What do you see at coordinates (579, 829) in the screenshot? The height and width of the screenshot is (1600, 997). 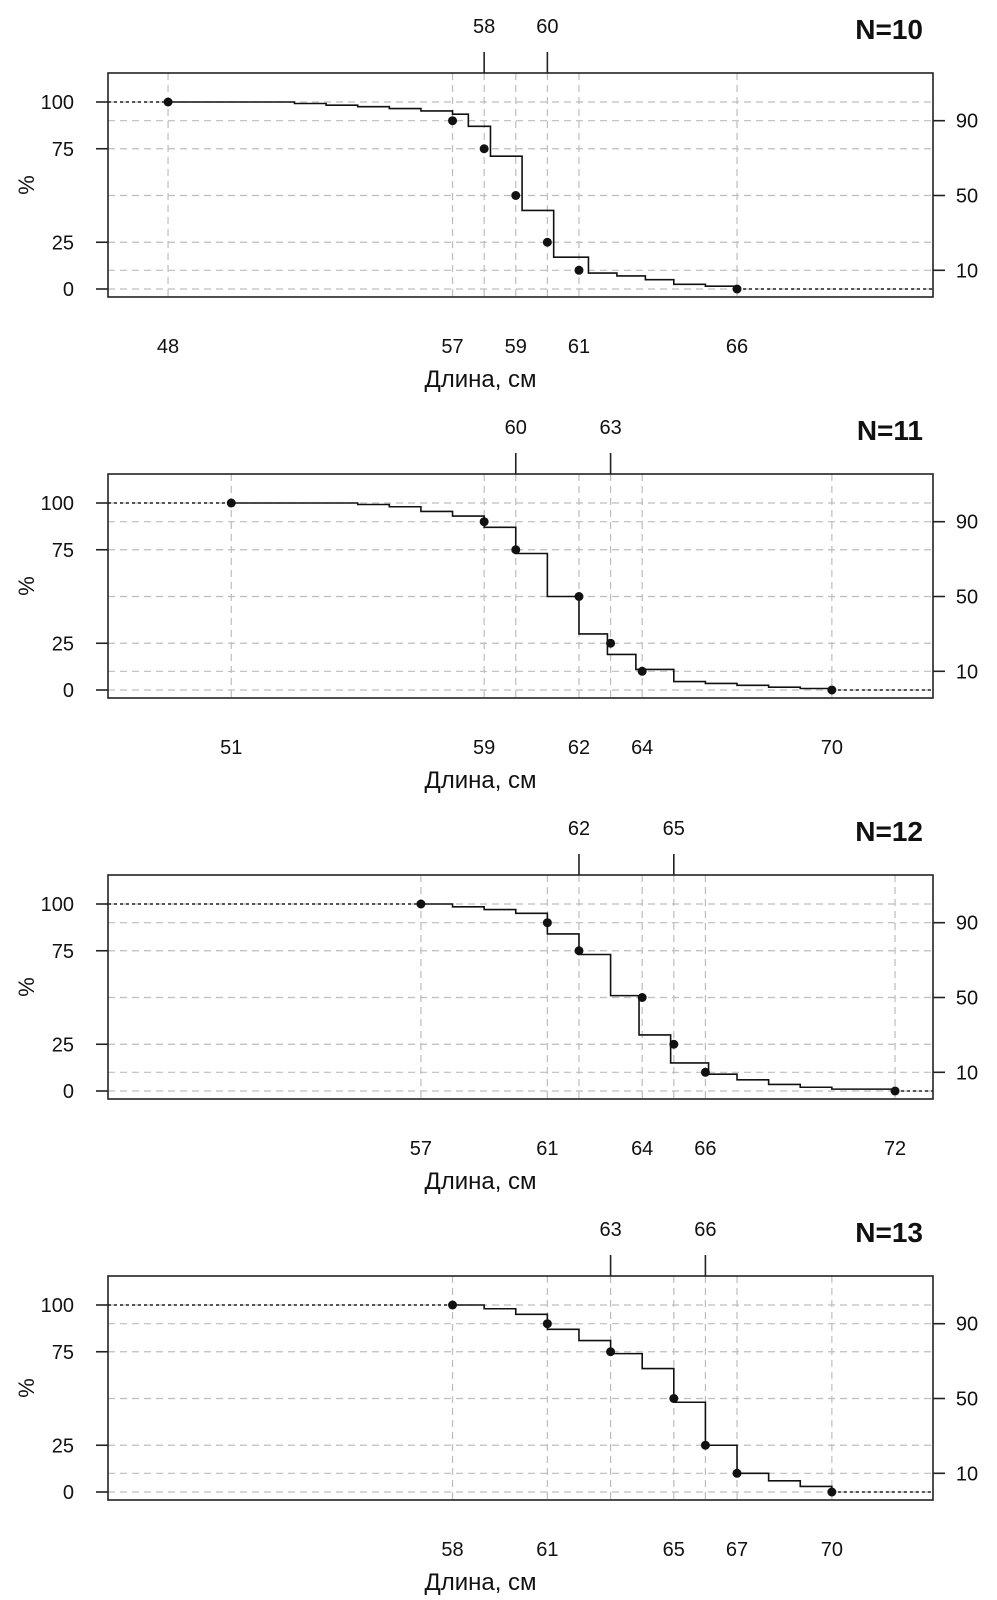 I see `x-tick-label-top: 62` at bounding box center [579, 829].